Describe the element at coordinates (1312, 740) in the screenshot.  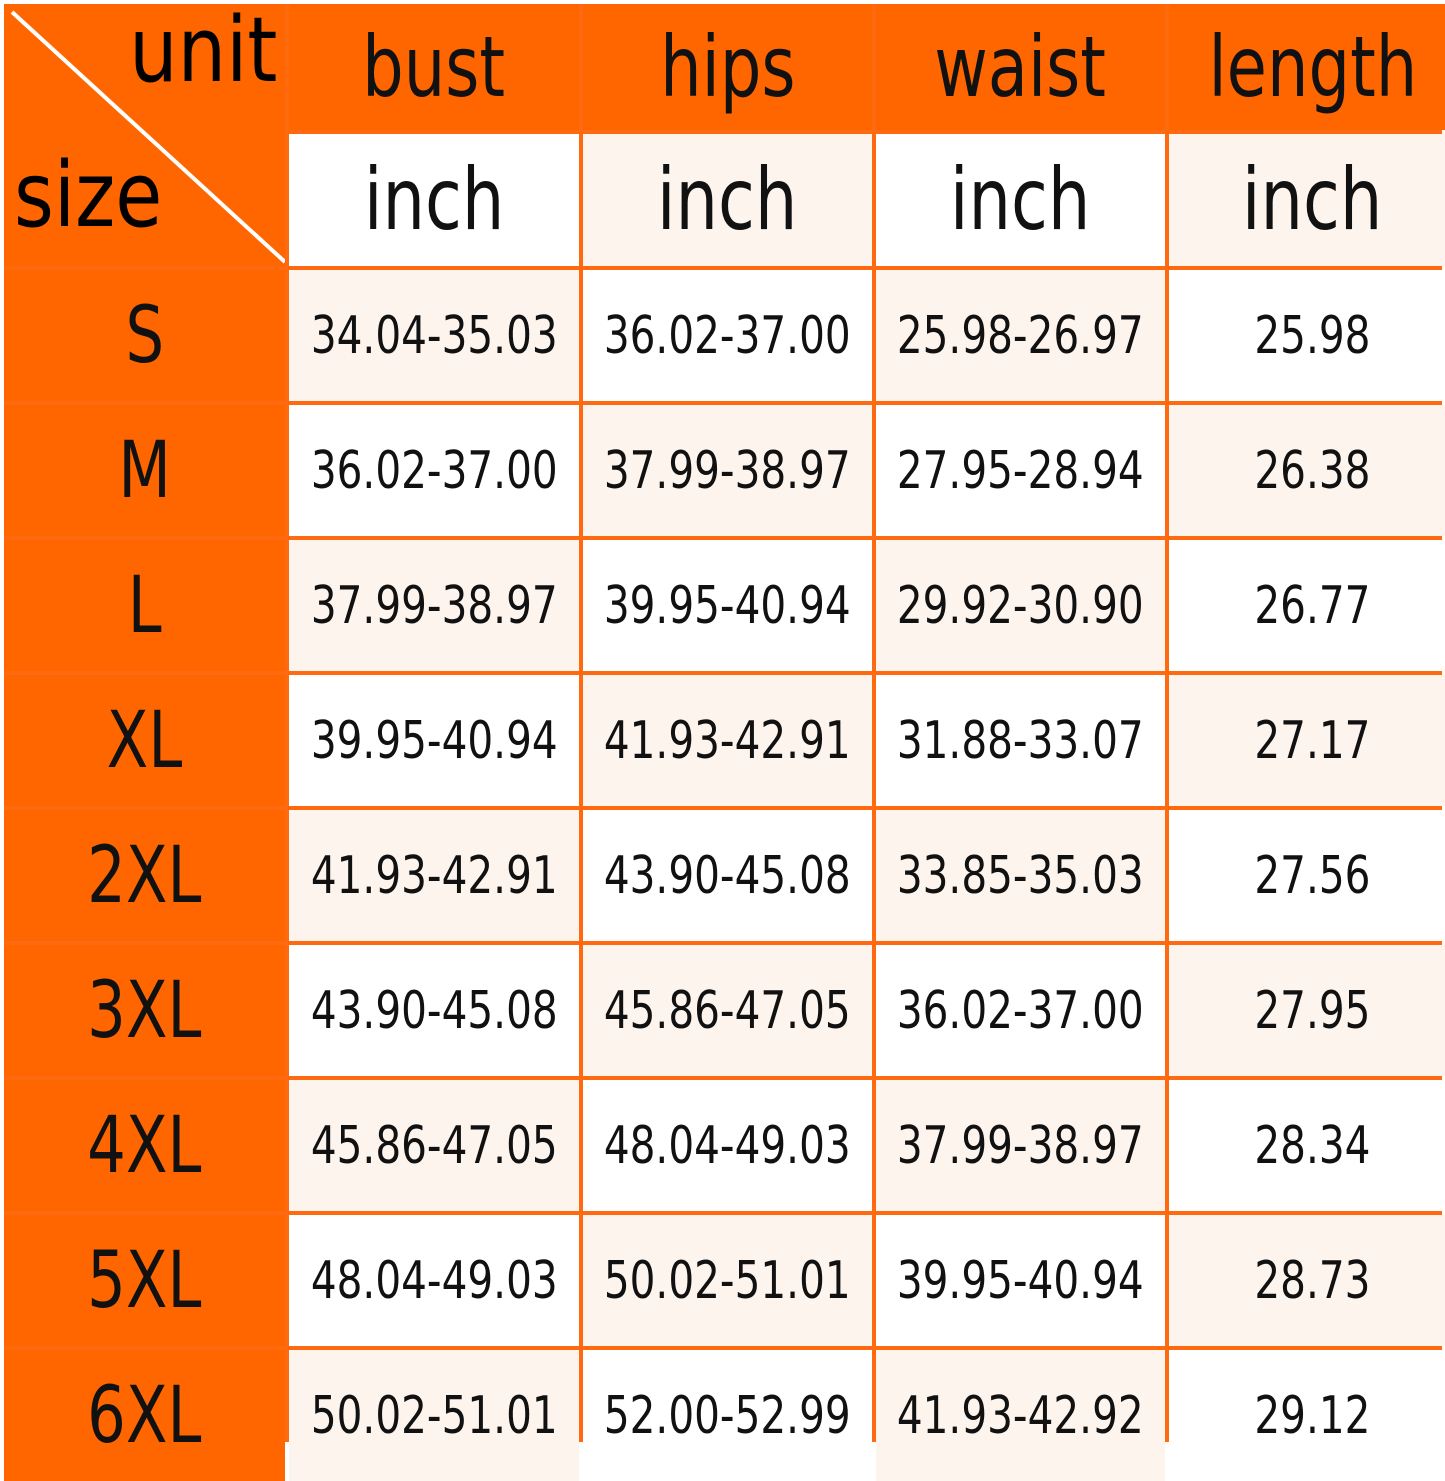
I see `table-cell-text: 27.17` at that location.